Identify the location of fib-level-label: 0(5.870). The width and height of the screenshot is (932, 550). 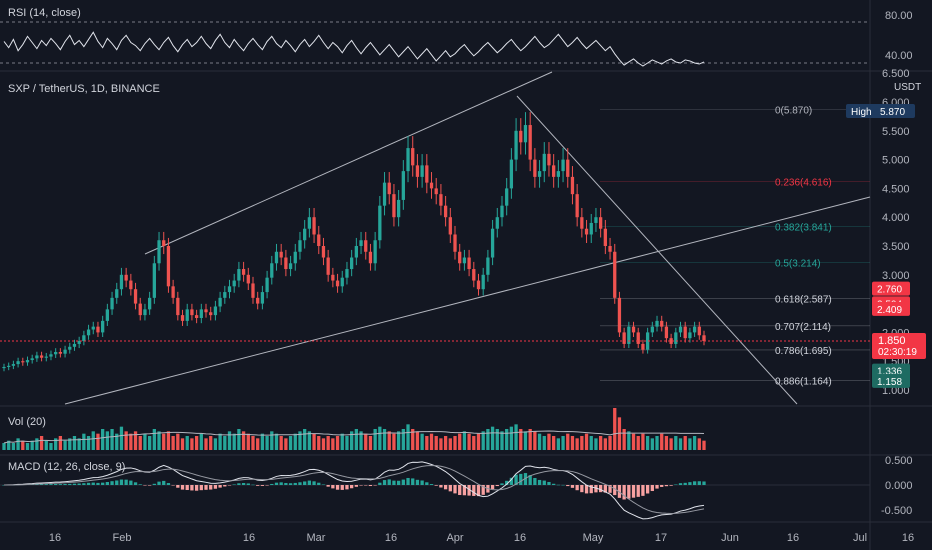
(793, 110).